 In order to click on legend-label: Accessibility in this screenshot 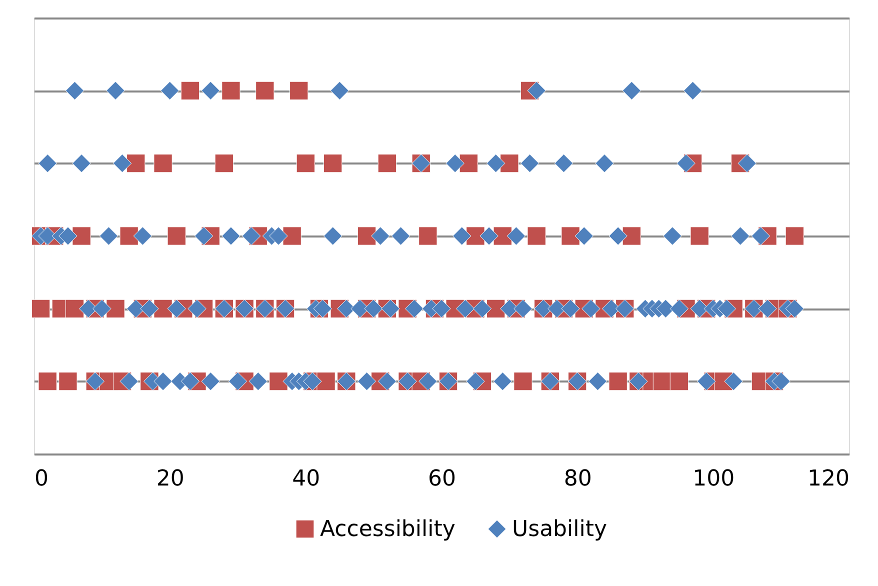, I will do `click(388, 529)`.